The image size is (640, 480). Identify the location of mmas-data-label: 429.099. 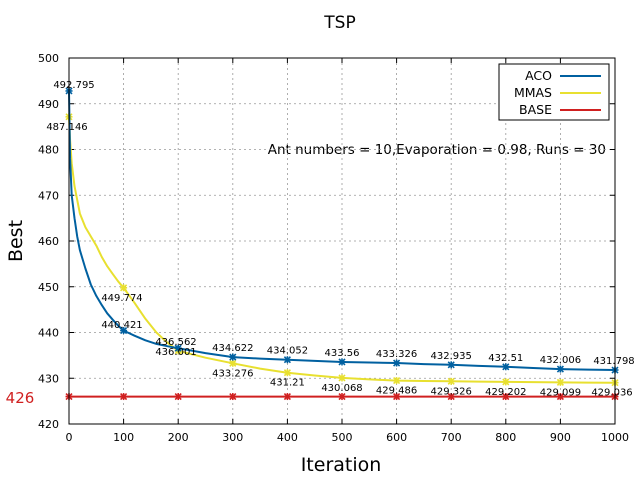
(560, 392).